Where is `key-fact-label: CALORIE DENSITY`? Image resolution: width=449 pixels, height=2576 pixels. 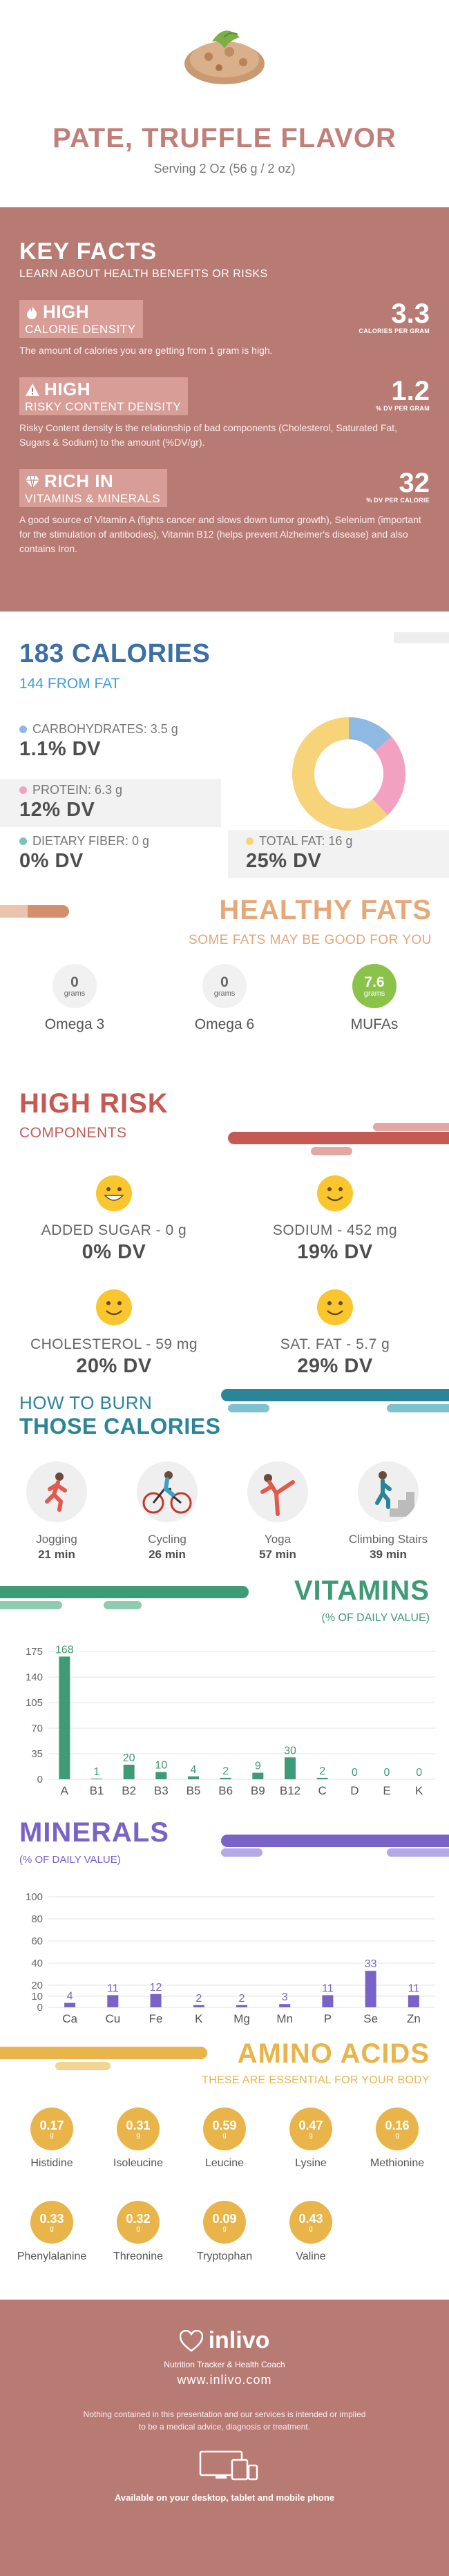
key-fact-label: CALORIE DENSITY is located at coordinates (81, 329).